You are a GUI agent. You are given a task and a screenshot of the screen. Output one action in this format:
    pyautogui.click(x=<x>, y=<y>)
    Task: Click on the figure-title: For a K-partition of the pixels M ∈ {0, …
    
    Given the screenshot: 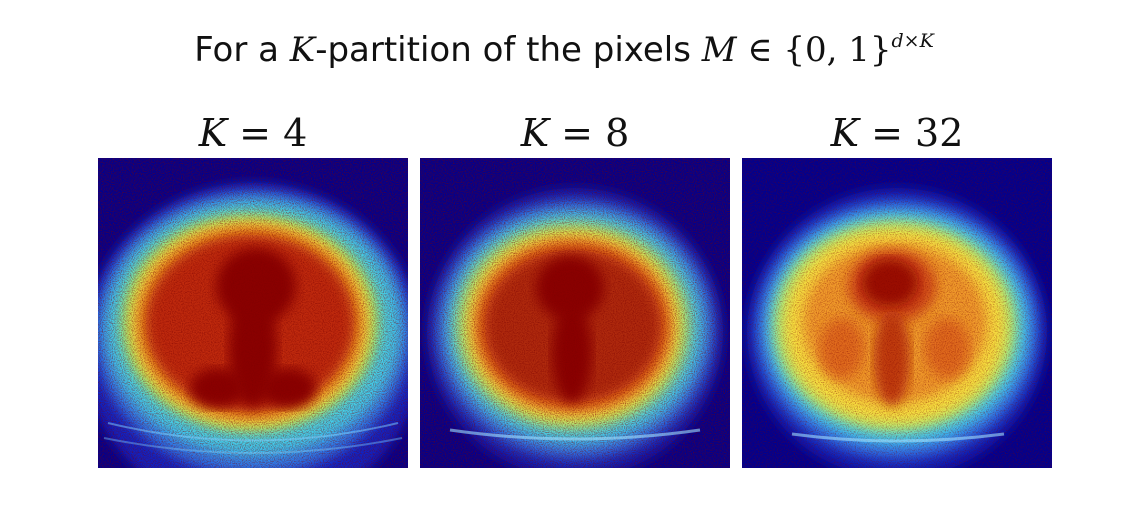 What is the action you would take?
    pyautogui.click(x=564, y=50)
    